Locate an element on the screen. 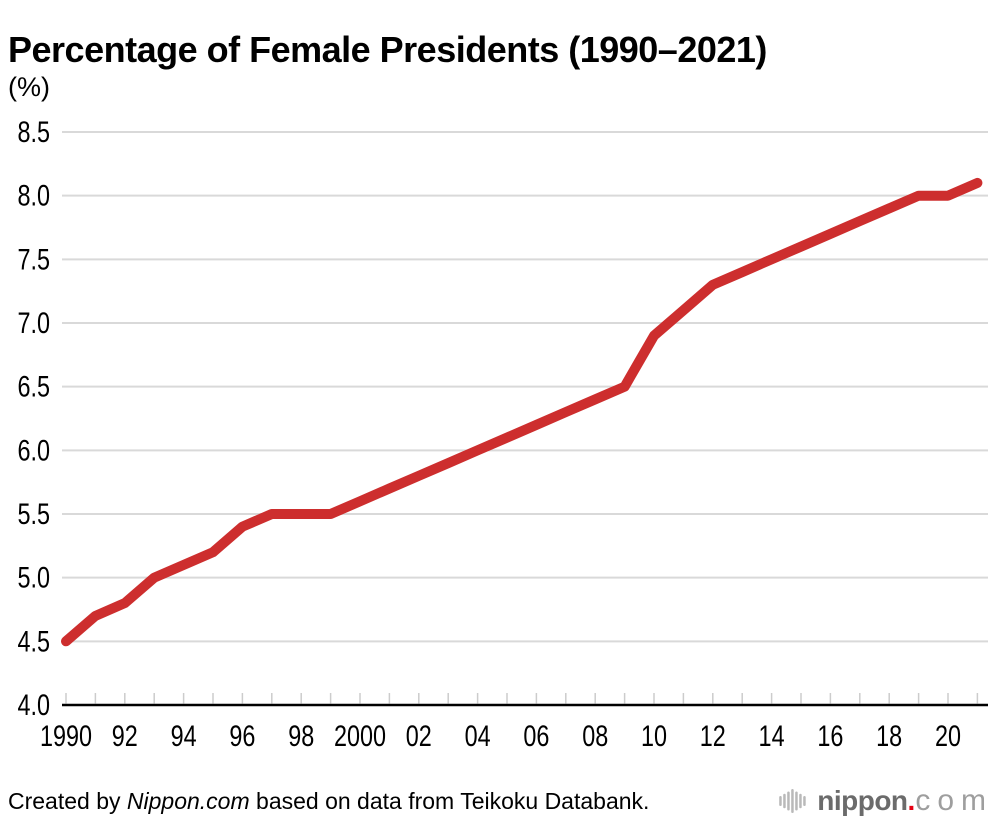 The image size is (1000, 826). logo-text-nippon: nippon is located at coordinates (862, 800).